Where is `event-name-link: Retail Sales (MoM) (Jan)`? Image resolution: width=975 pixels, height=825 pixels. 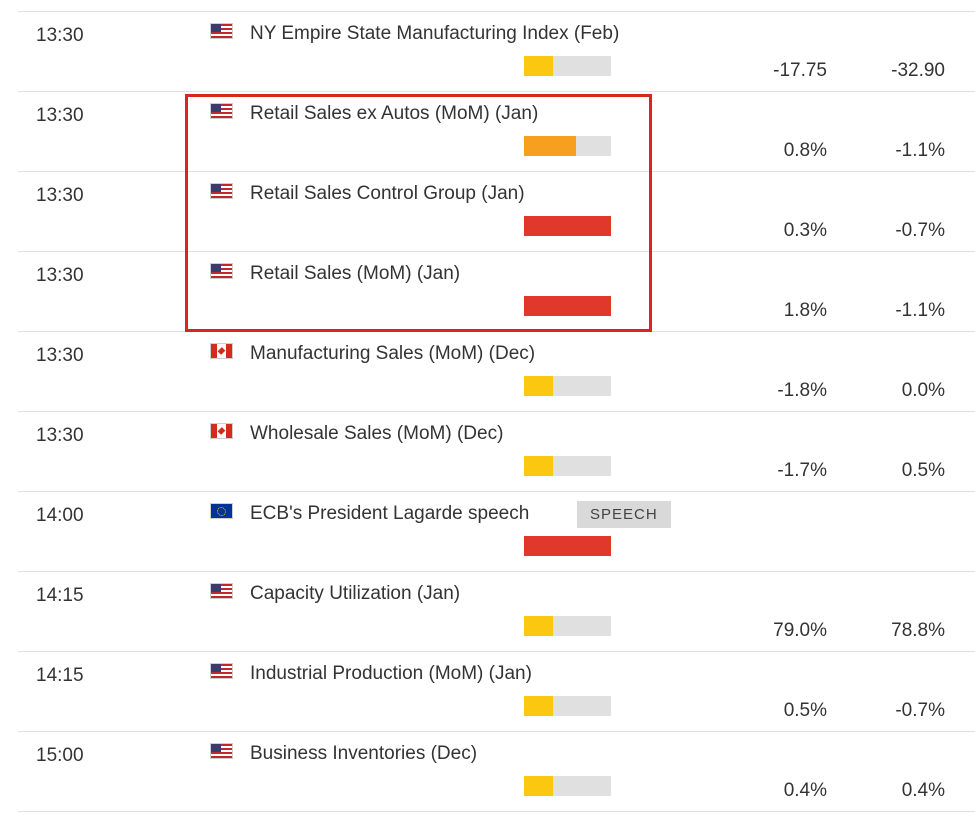
event-name-link: Retail Sales (MoM) (Jan) is located at coordinates (355, 273).